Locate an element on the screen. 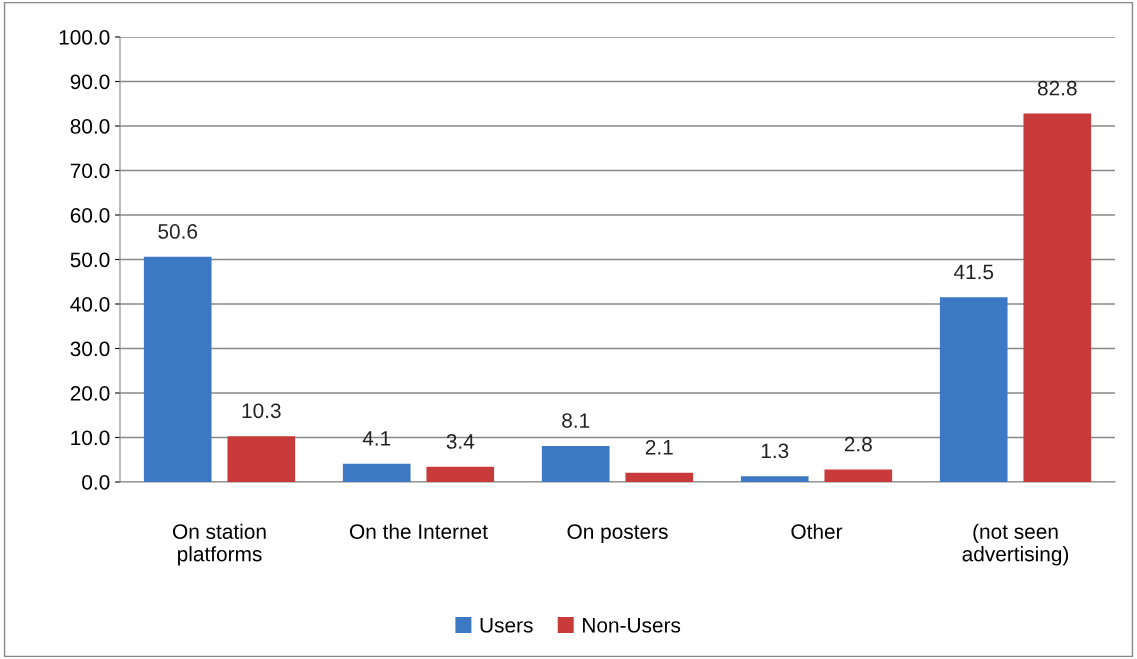 The height and width of the screenshot is (659, 1137). x-tick-label: On station platforms is located at coordinates (219, 544).